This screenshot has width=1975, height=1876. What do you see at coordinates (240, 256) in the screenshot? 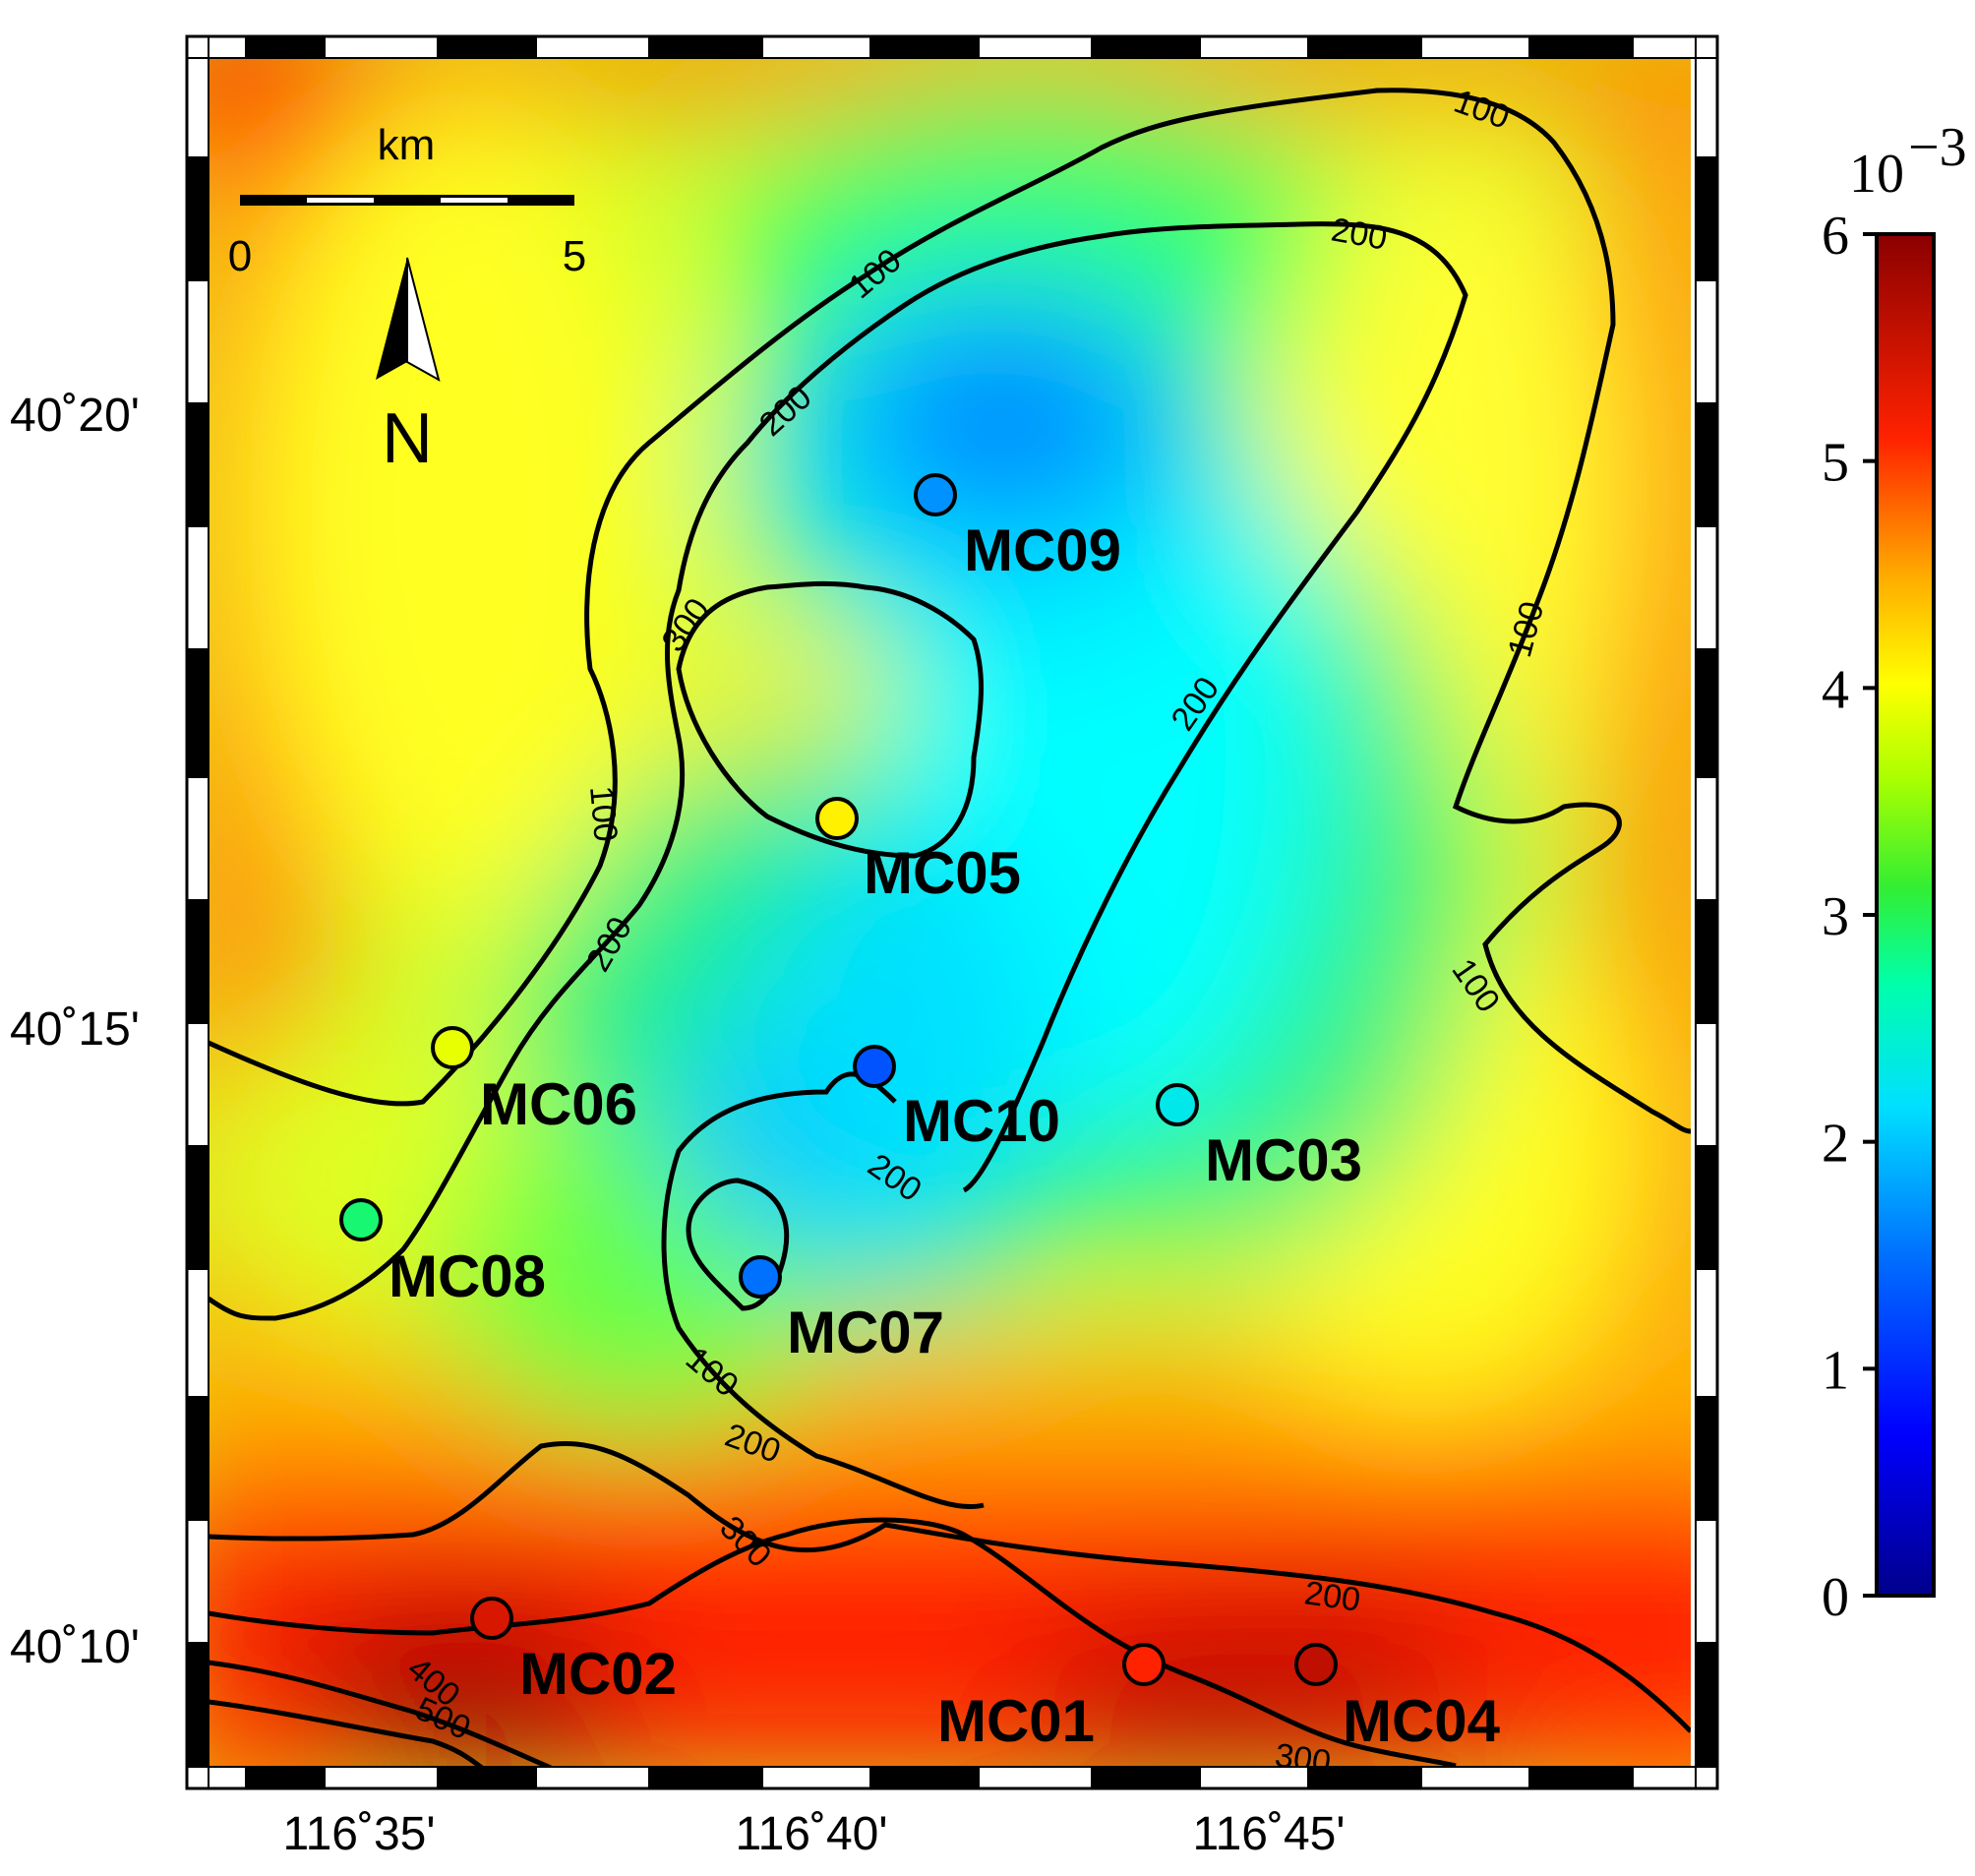
I see `scale-bar-start: 0` at bounding box center [240, 256].